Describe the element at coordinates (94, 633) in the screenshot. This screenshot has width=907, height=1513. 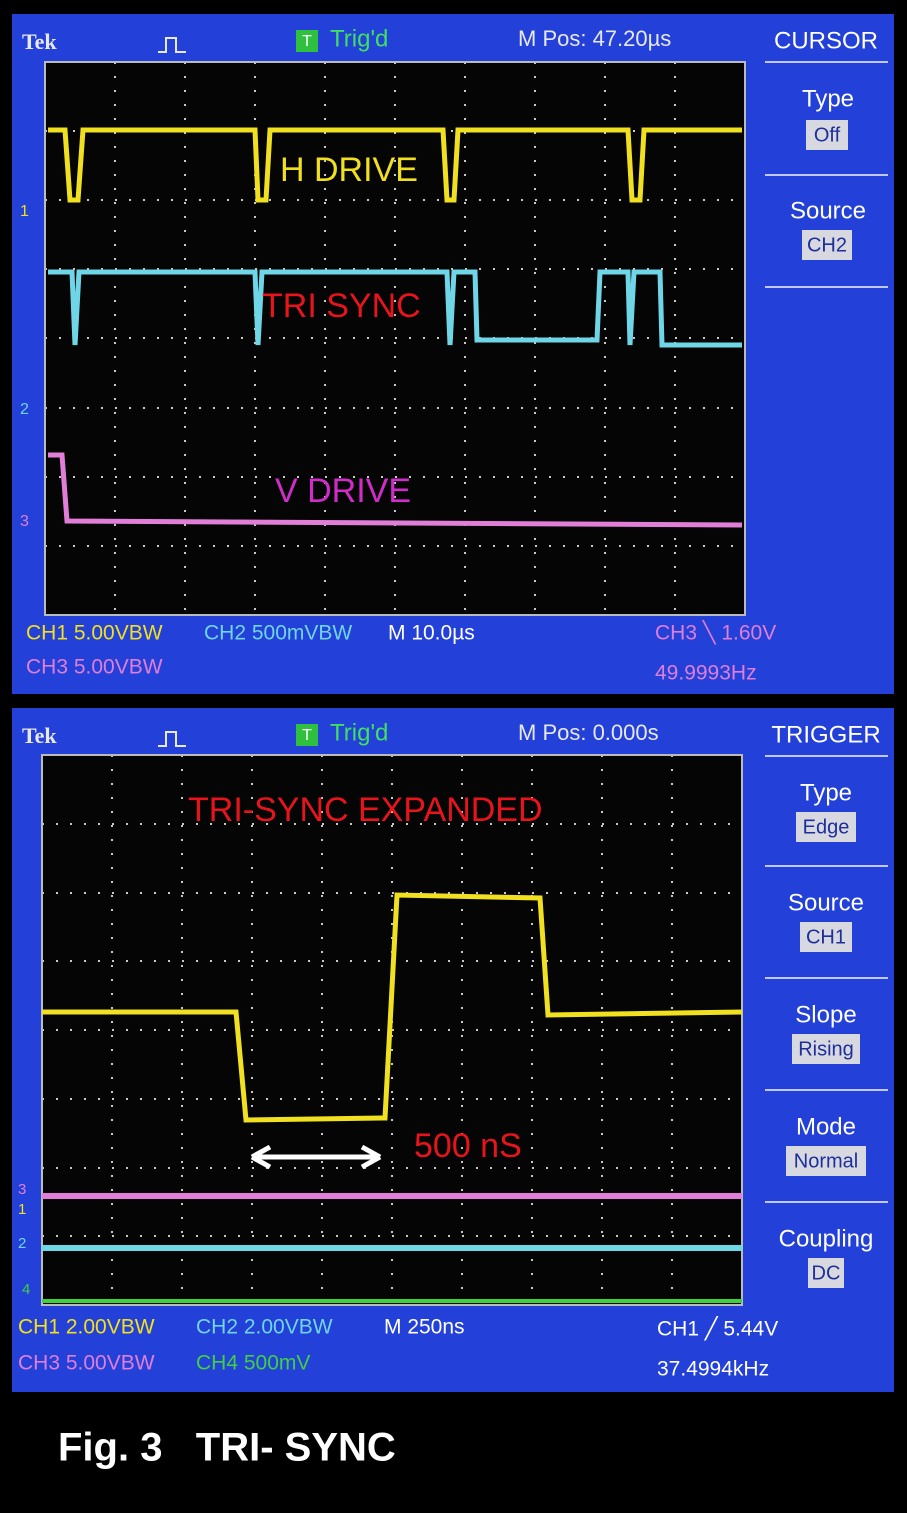
I see `status-text: CH1 5.00VBW` at that location.